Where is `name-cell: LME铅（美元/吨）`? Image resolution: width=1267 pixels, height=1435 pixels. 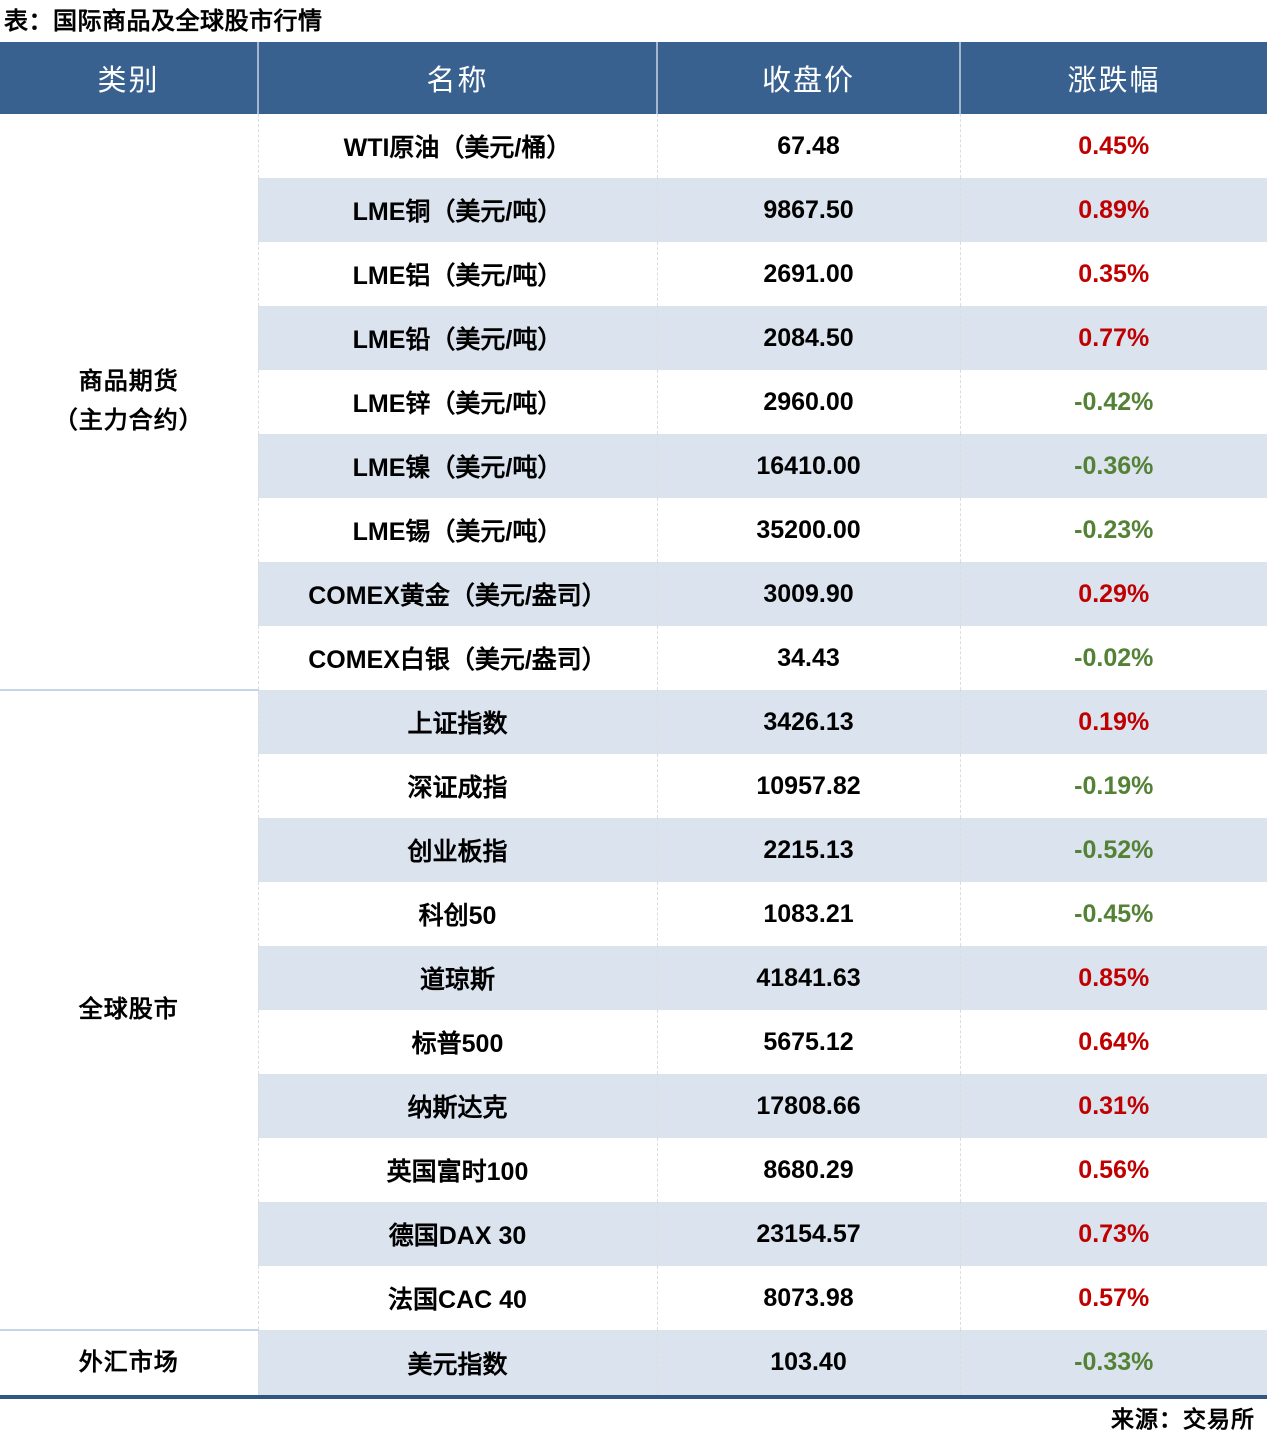
name-cell: LME铅（美元/吨） is located at coordinates (457, 338).